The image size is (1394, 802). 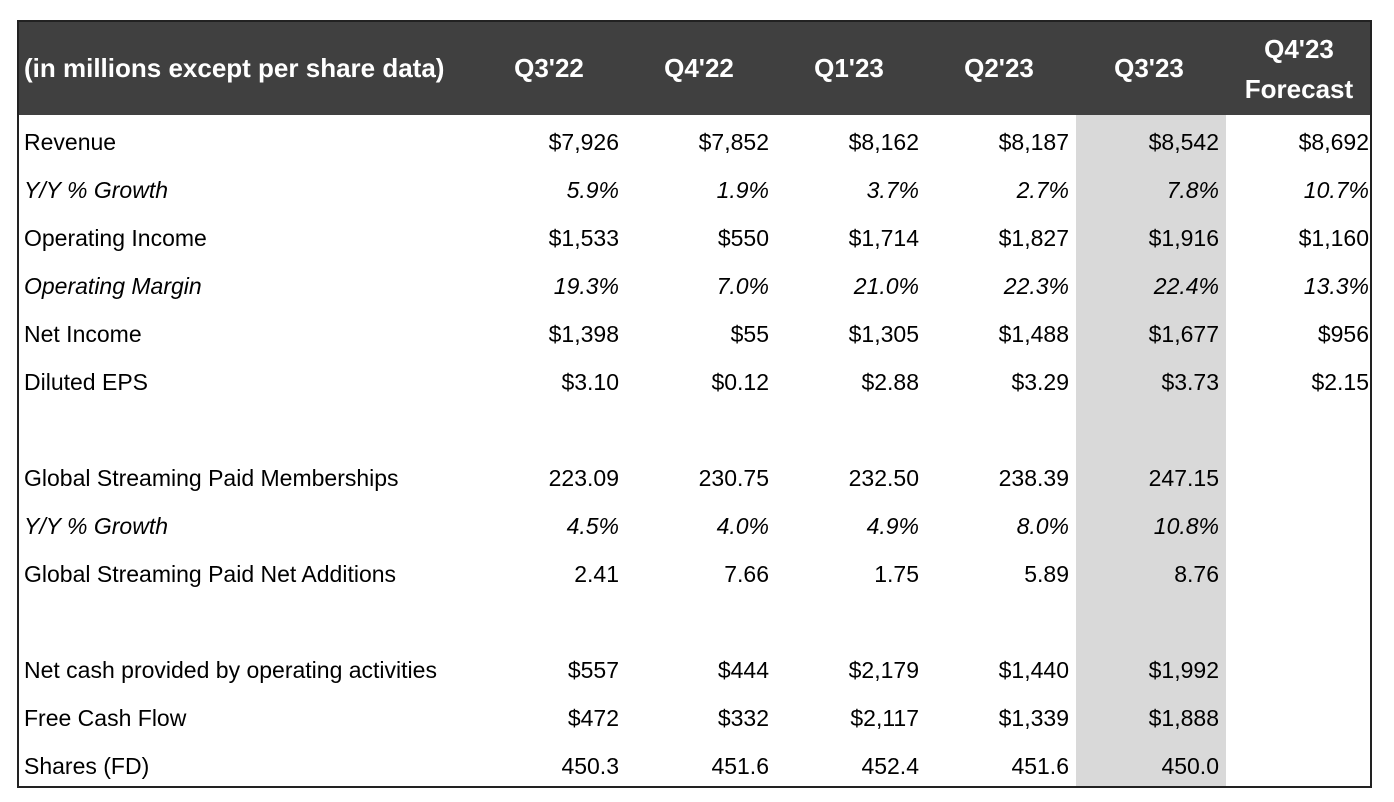 What do you see at coordinates (234, 68) in the screenshot?
I see `header-units-label: (in millions except per share data)` at bounding box center [234, 68].